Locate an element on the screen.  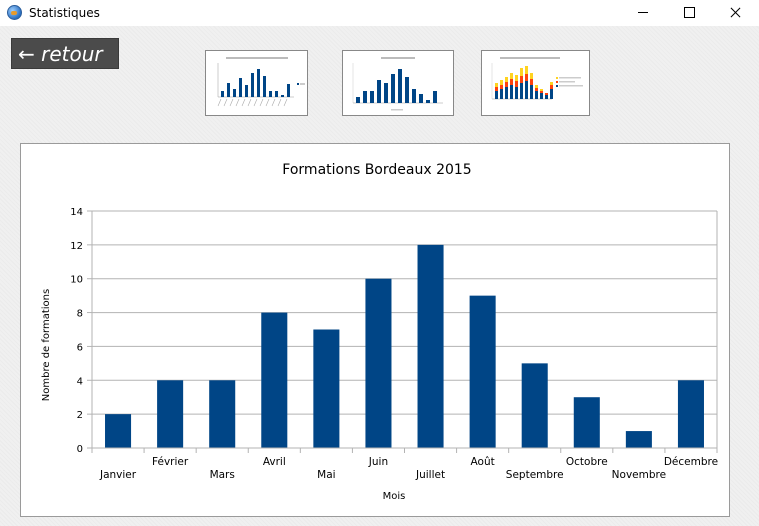
close-icon is located at coordinates (735, 13).